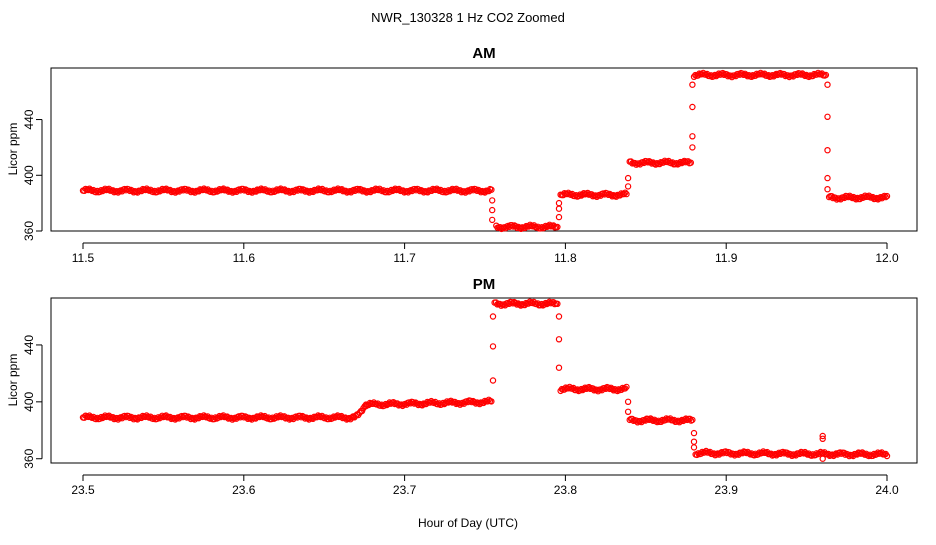 The height and width of the screenshot is (545, 936). What do you see at coordinates (727, 490) in the screenshot?
I see `pm-x-tick-label: 23.9` at bounding box center [727, 490].